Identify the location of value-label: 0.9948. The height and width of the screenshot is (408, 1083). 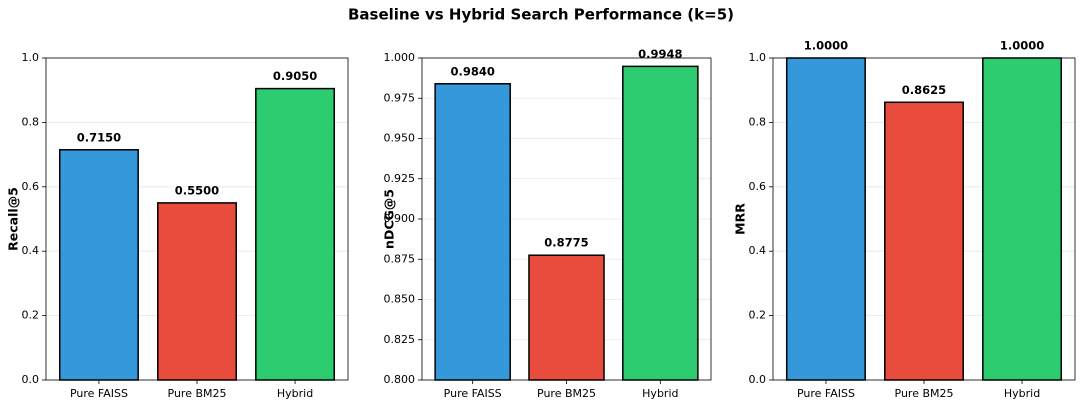
(660, 54).